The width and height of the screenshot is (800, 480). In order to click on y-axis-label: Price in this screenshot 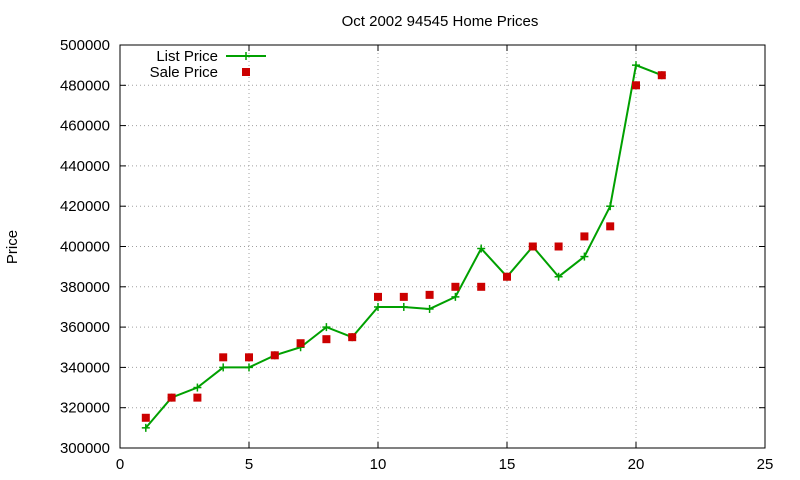, I will do `click(12, 247)`.